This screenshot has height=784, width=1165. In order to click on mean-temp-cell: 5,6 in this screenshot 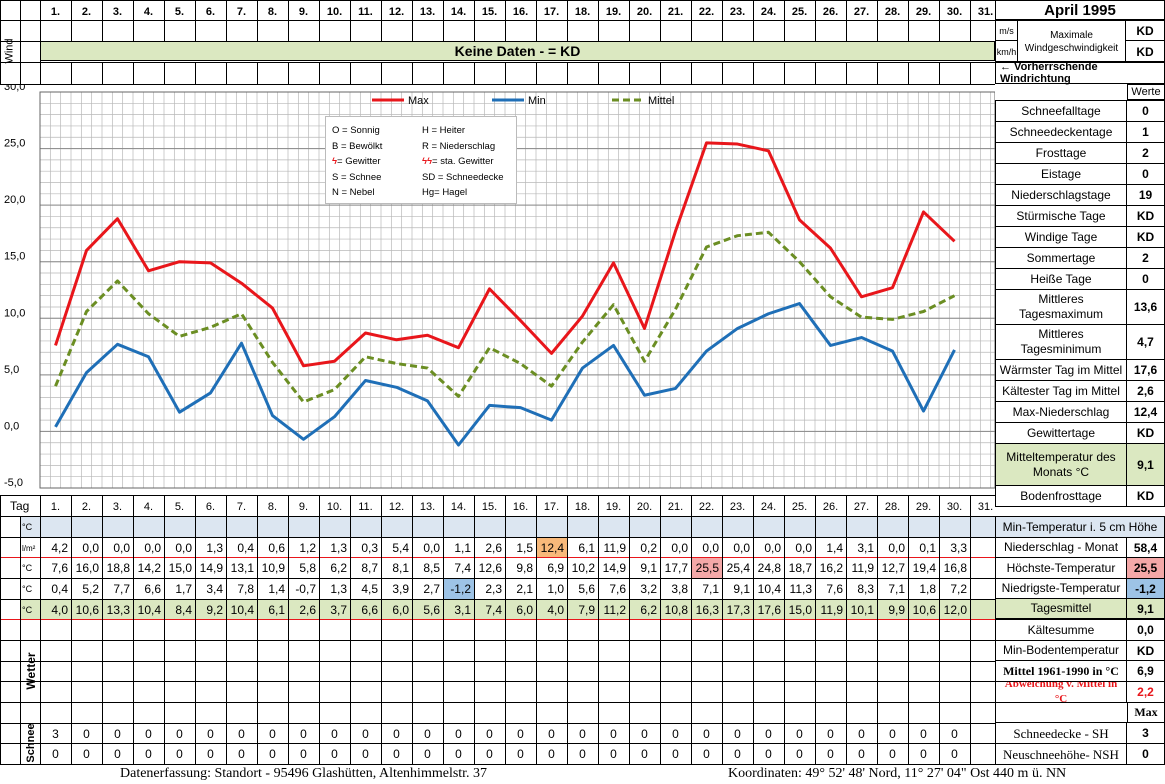, I will do `click(431, 610)`.